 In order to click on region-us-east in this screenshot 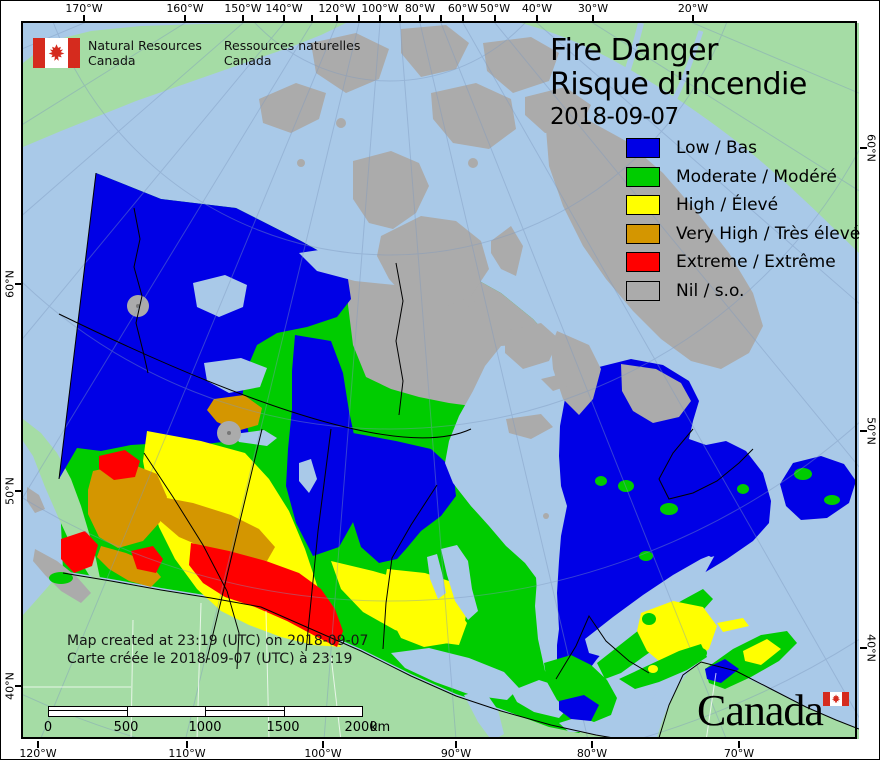, I will do `click(757, 700)`.